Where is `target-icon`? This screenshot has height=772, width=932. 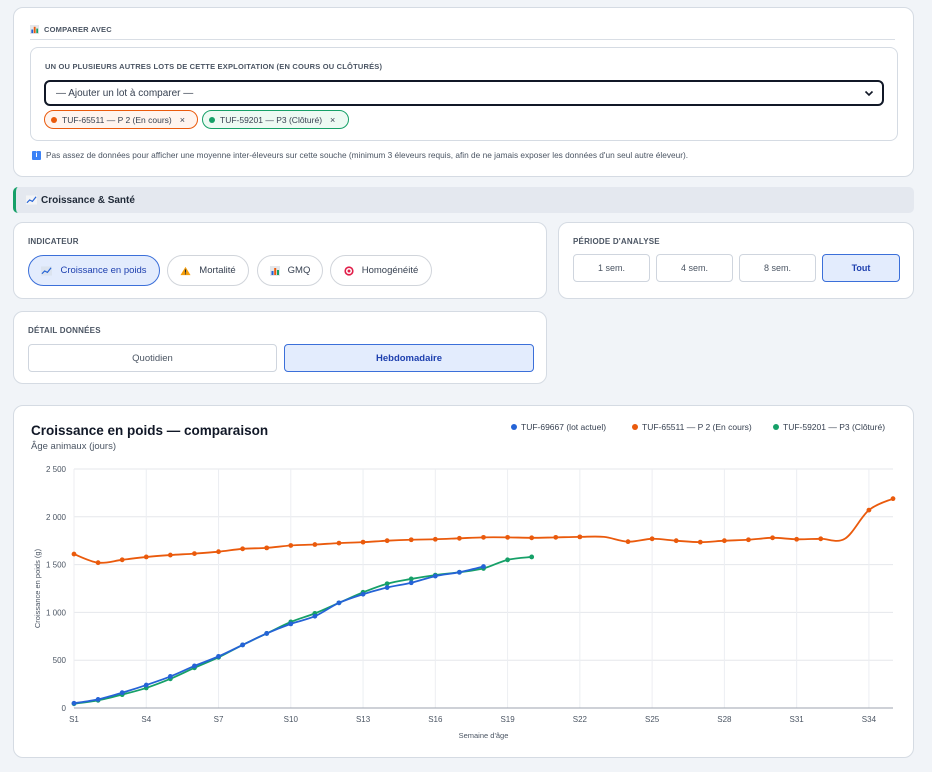
target-icon is located at coordinates (349, 270).